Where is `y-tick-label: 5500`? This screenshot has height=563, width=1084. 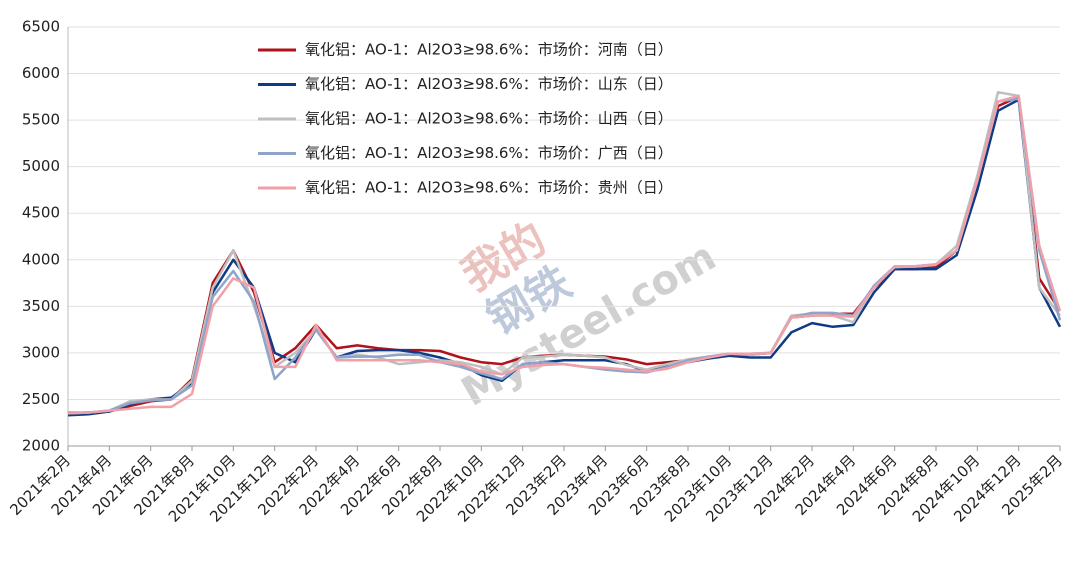 y-tick-label: 5500 is located at coordinates (41, 120).